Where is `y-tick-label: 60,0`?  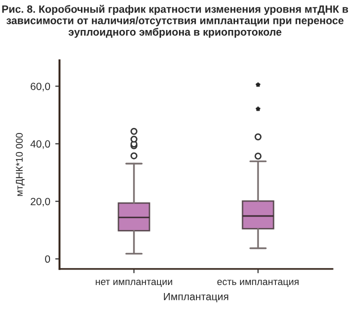
y-tick-label: 60,0 is located at coordinates (40, 87).